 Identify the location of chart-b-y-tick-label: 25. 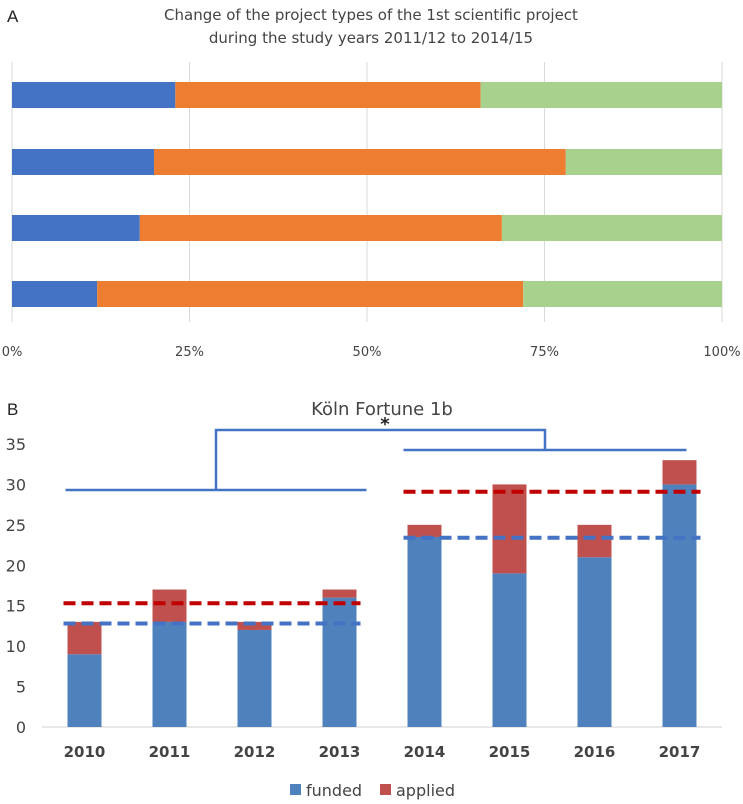
(16, 525).